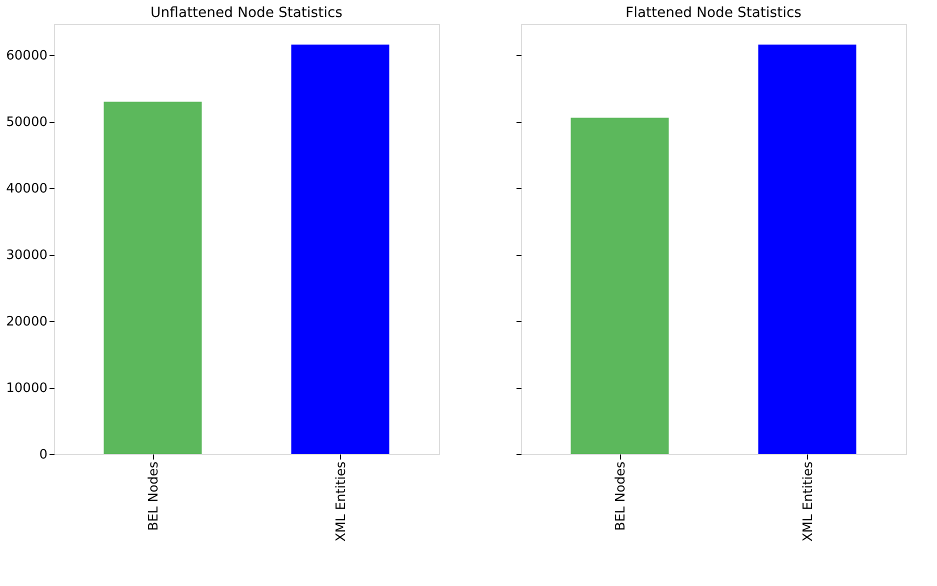 This screenshot has height=586, width=937. I want to click on y-tick-label: 50000, so click(27, 122).